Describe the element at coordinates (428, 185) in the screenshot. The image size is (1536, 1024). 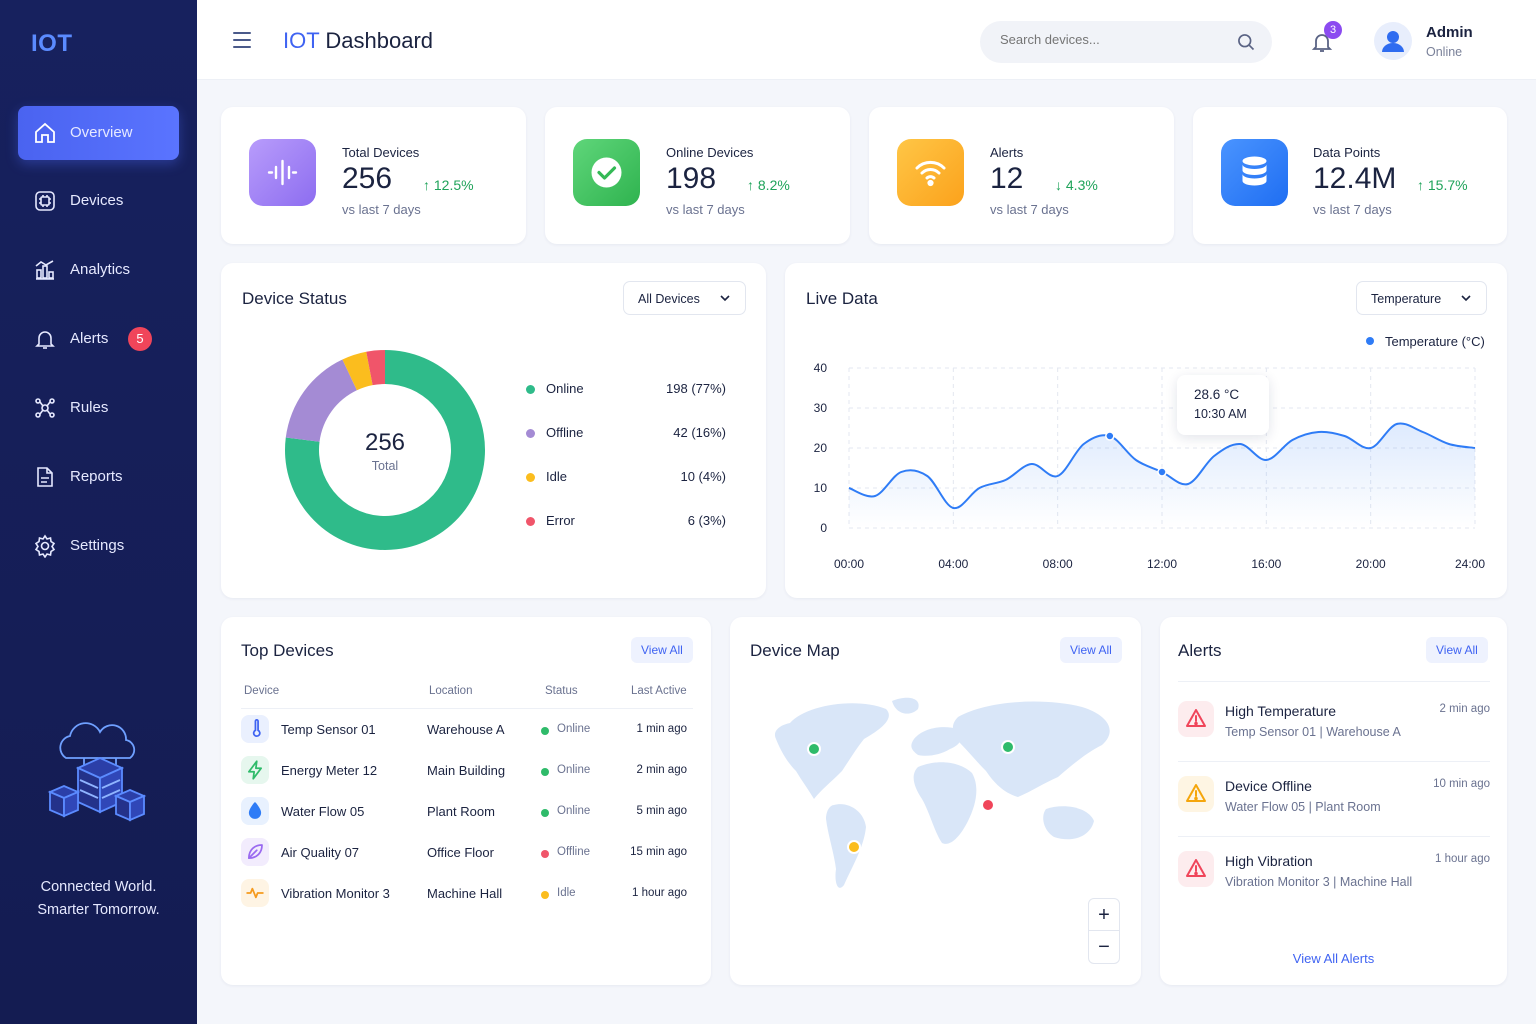
I see `arrow-up-icon: ↑` at that location.